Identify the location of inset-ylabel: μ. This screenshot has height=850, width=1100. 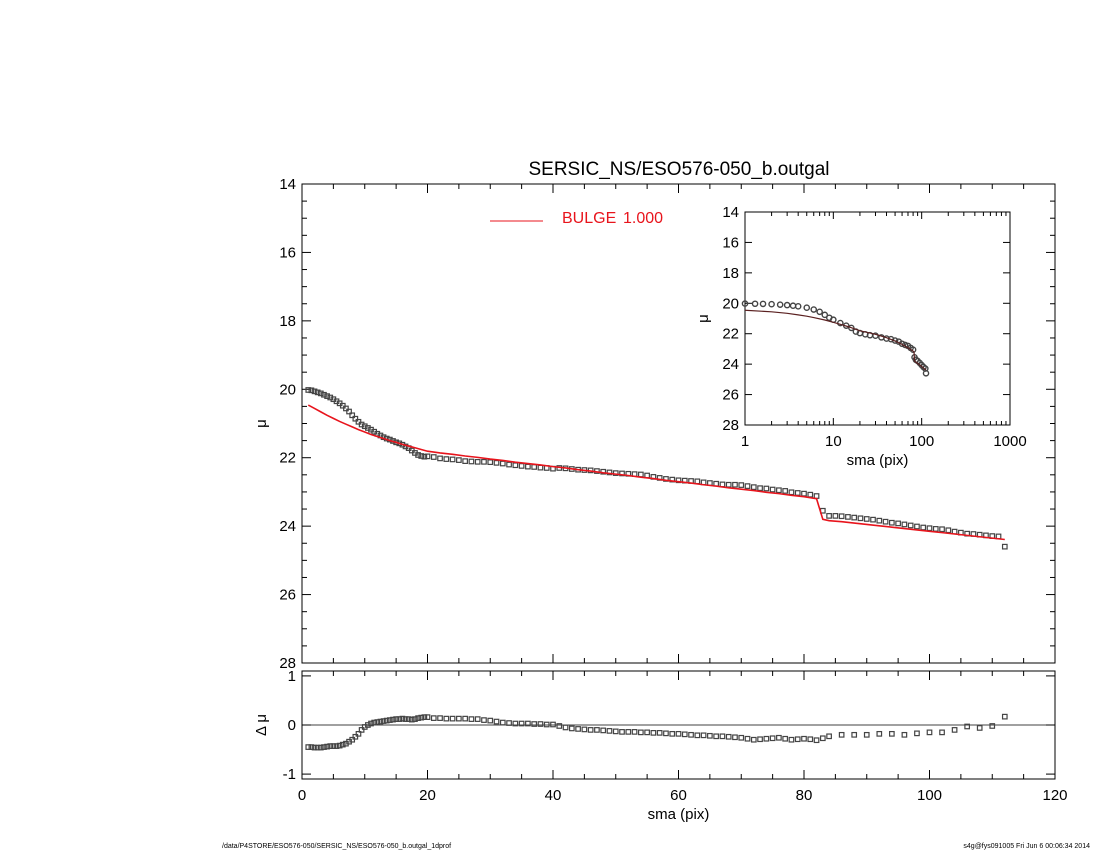
(703, 318).